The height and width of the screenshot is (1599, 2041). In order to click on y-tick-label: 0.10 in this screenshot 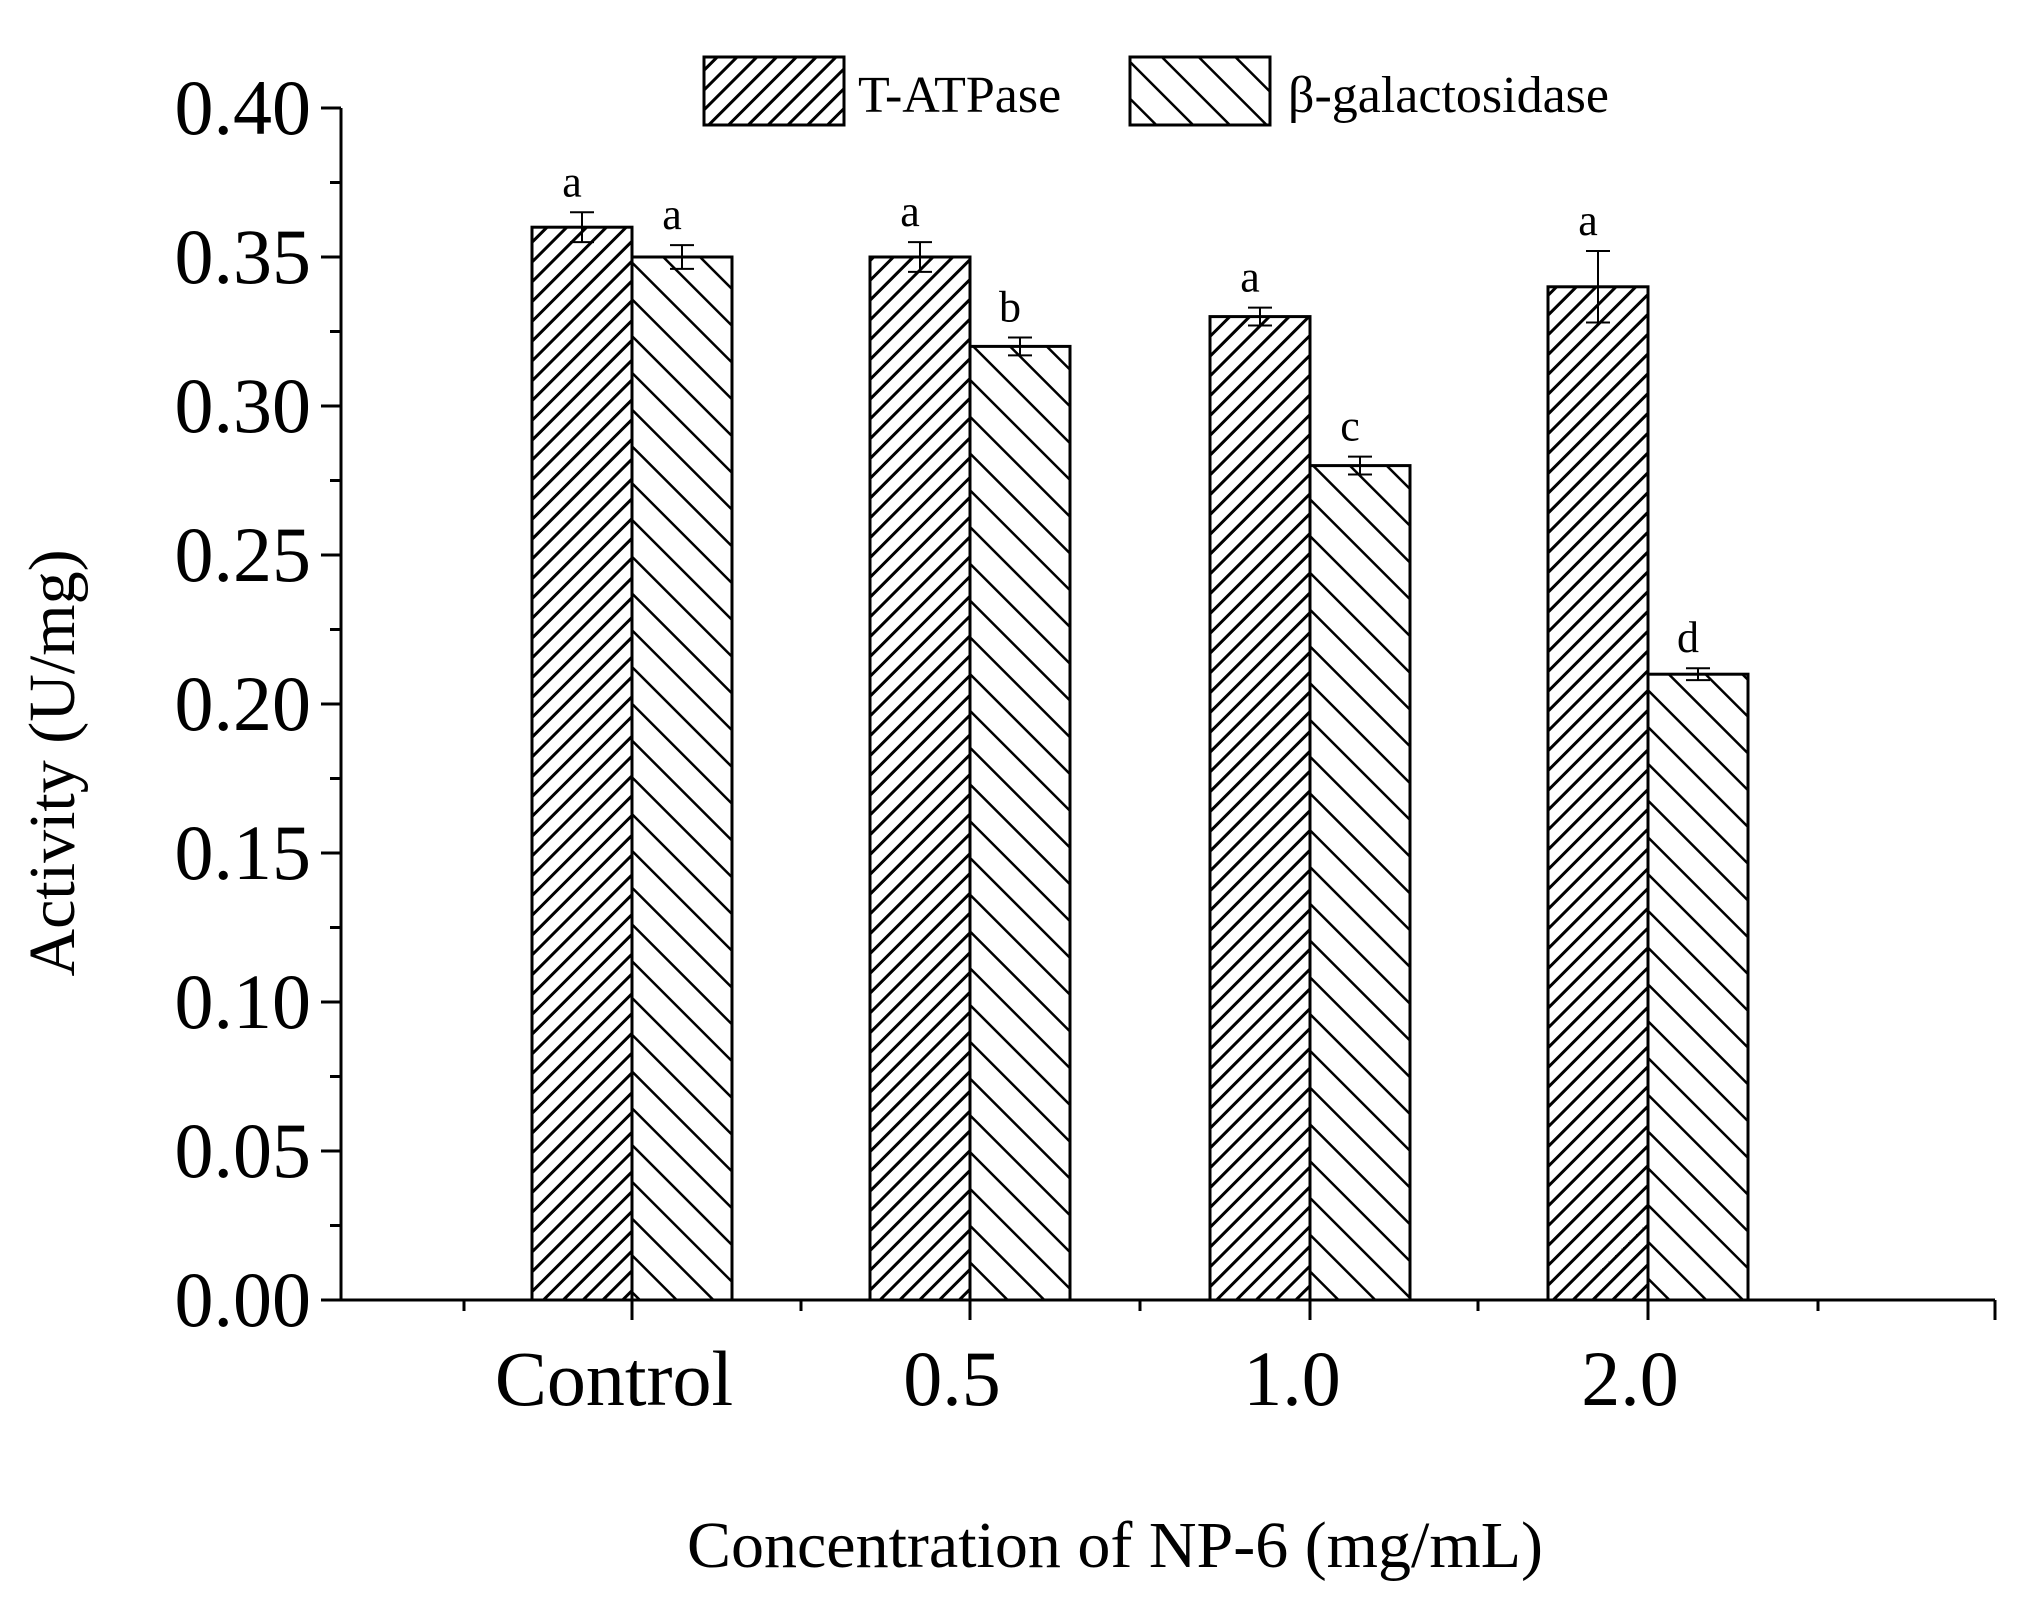, I will do `click(243, 1001)`.